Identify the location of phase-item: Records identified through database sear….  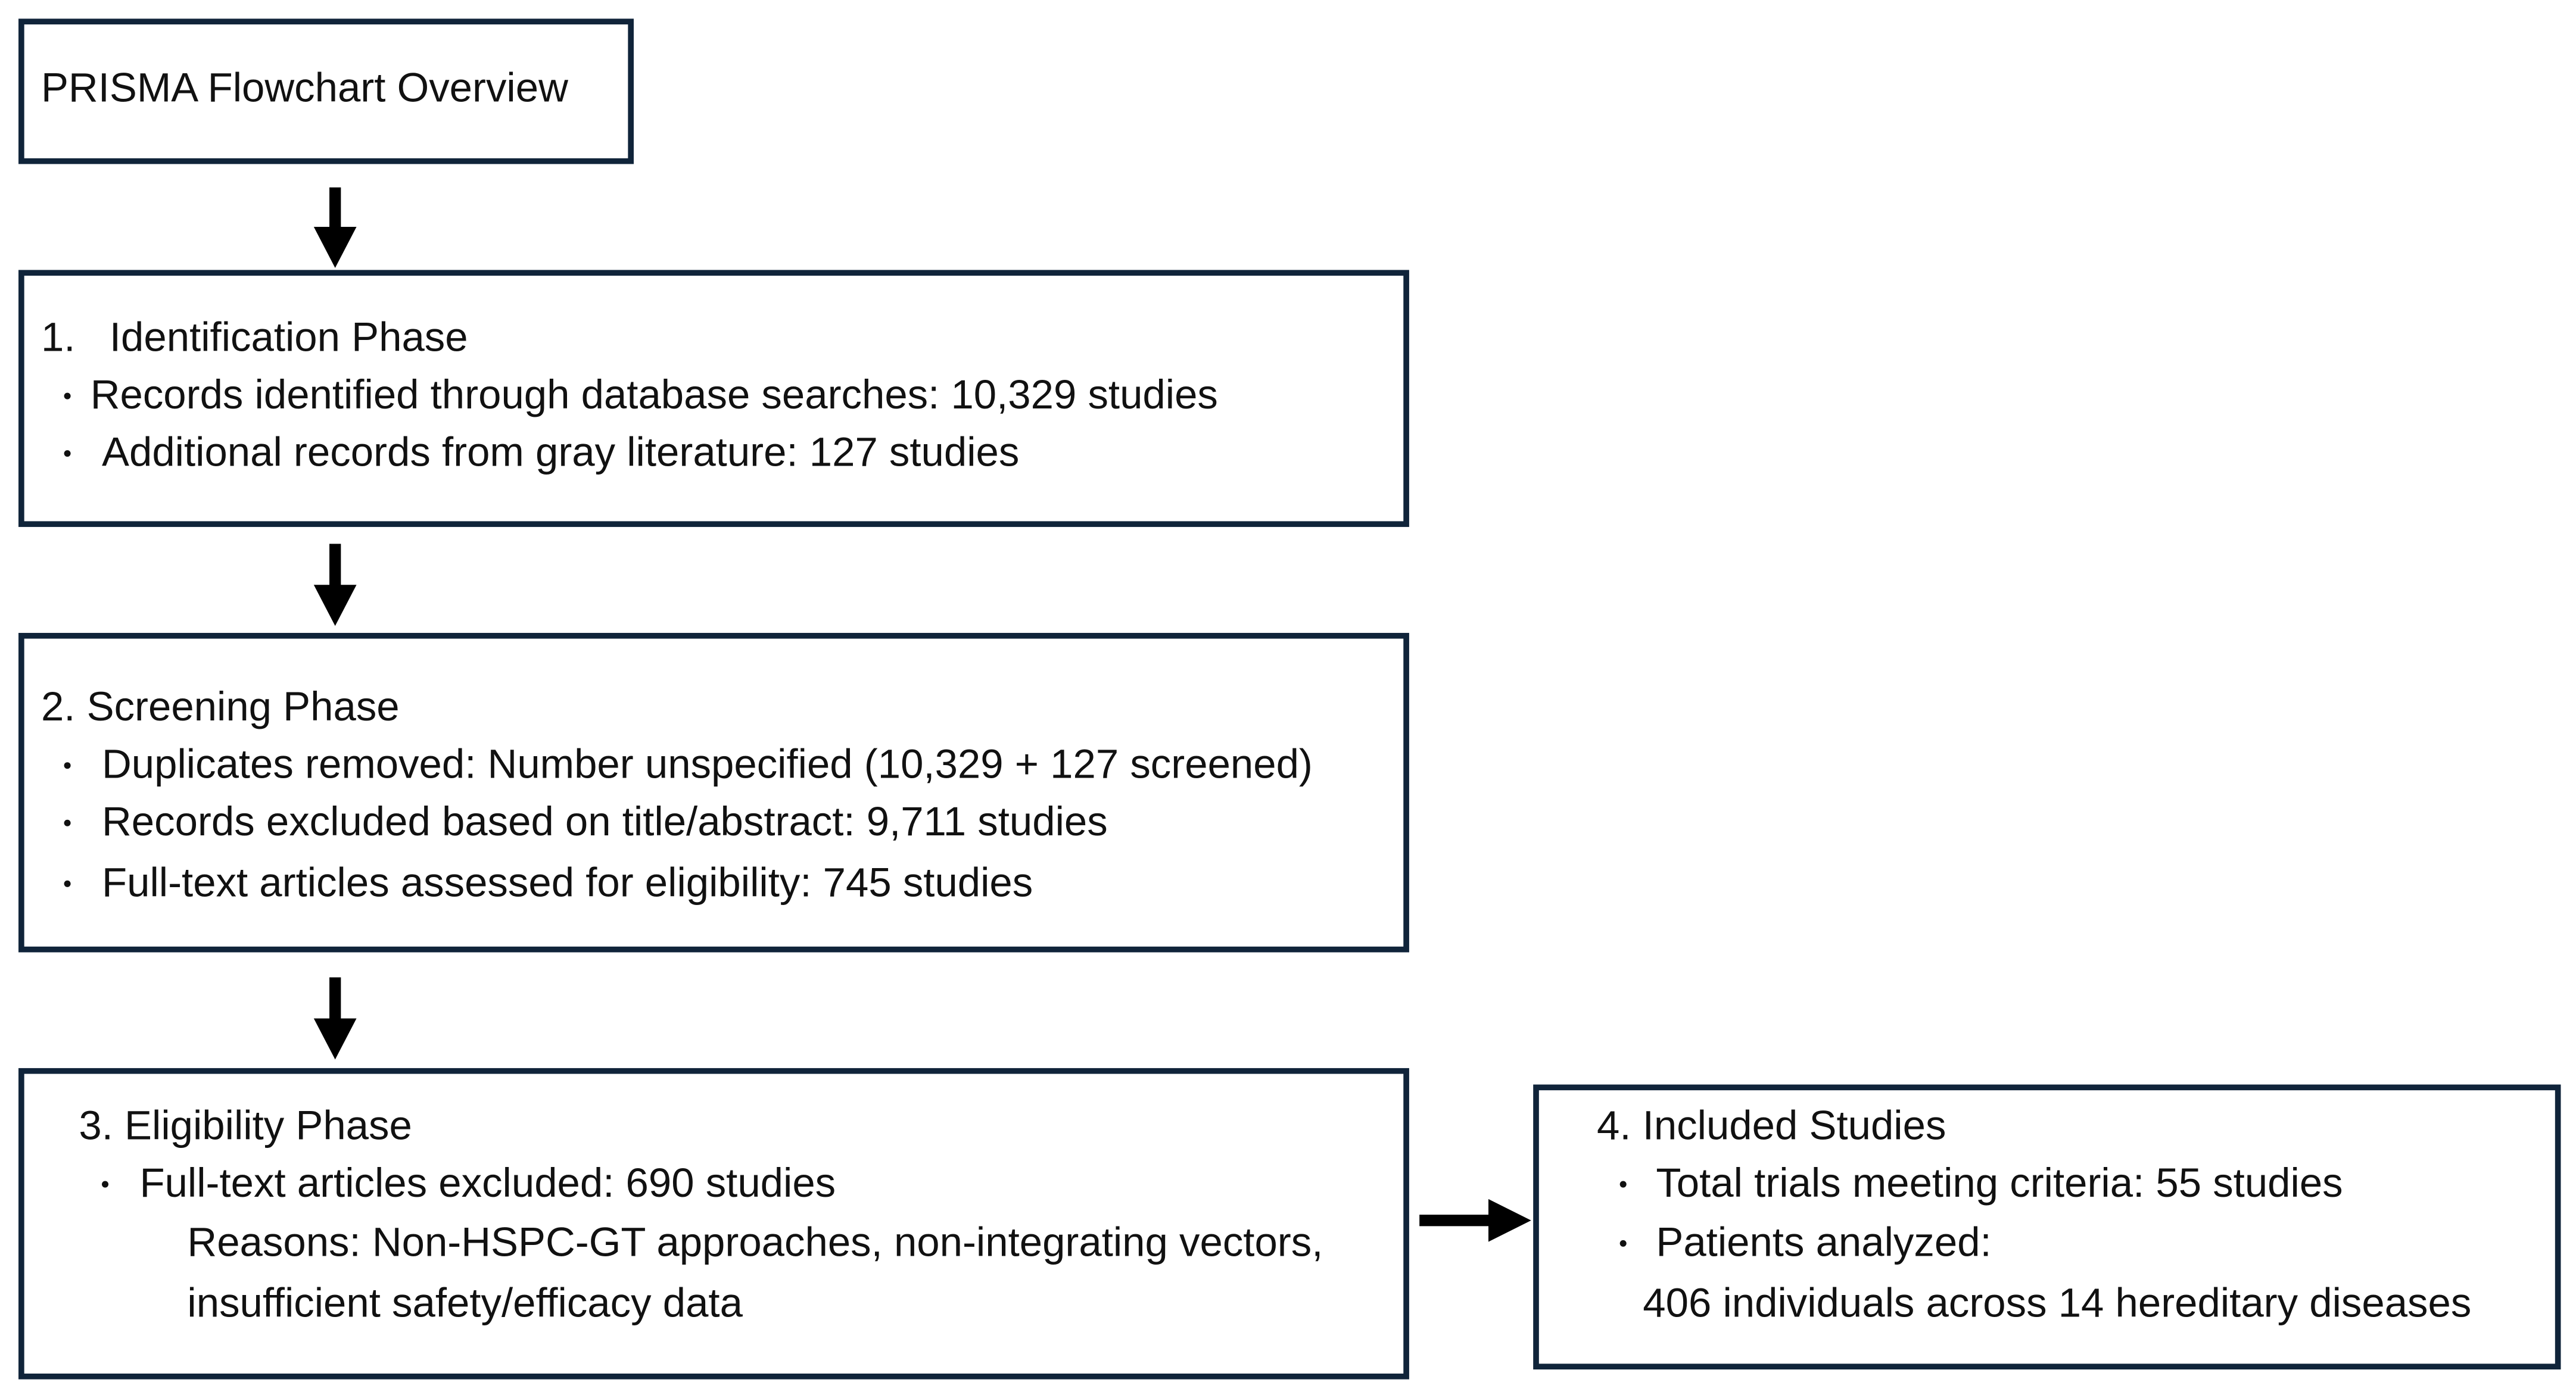
(654, 394).